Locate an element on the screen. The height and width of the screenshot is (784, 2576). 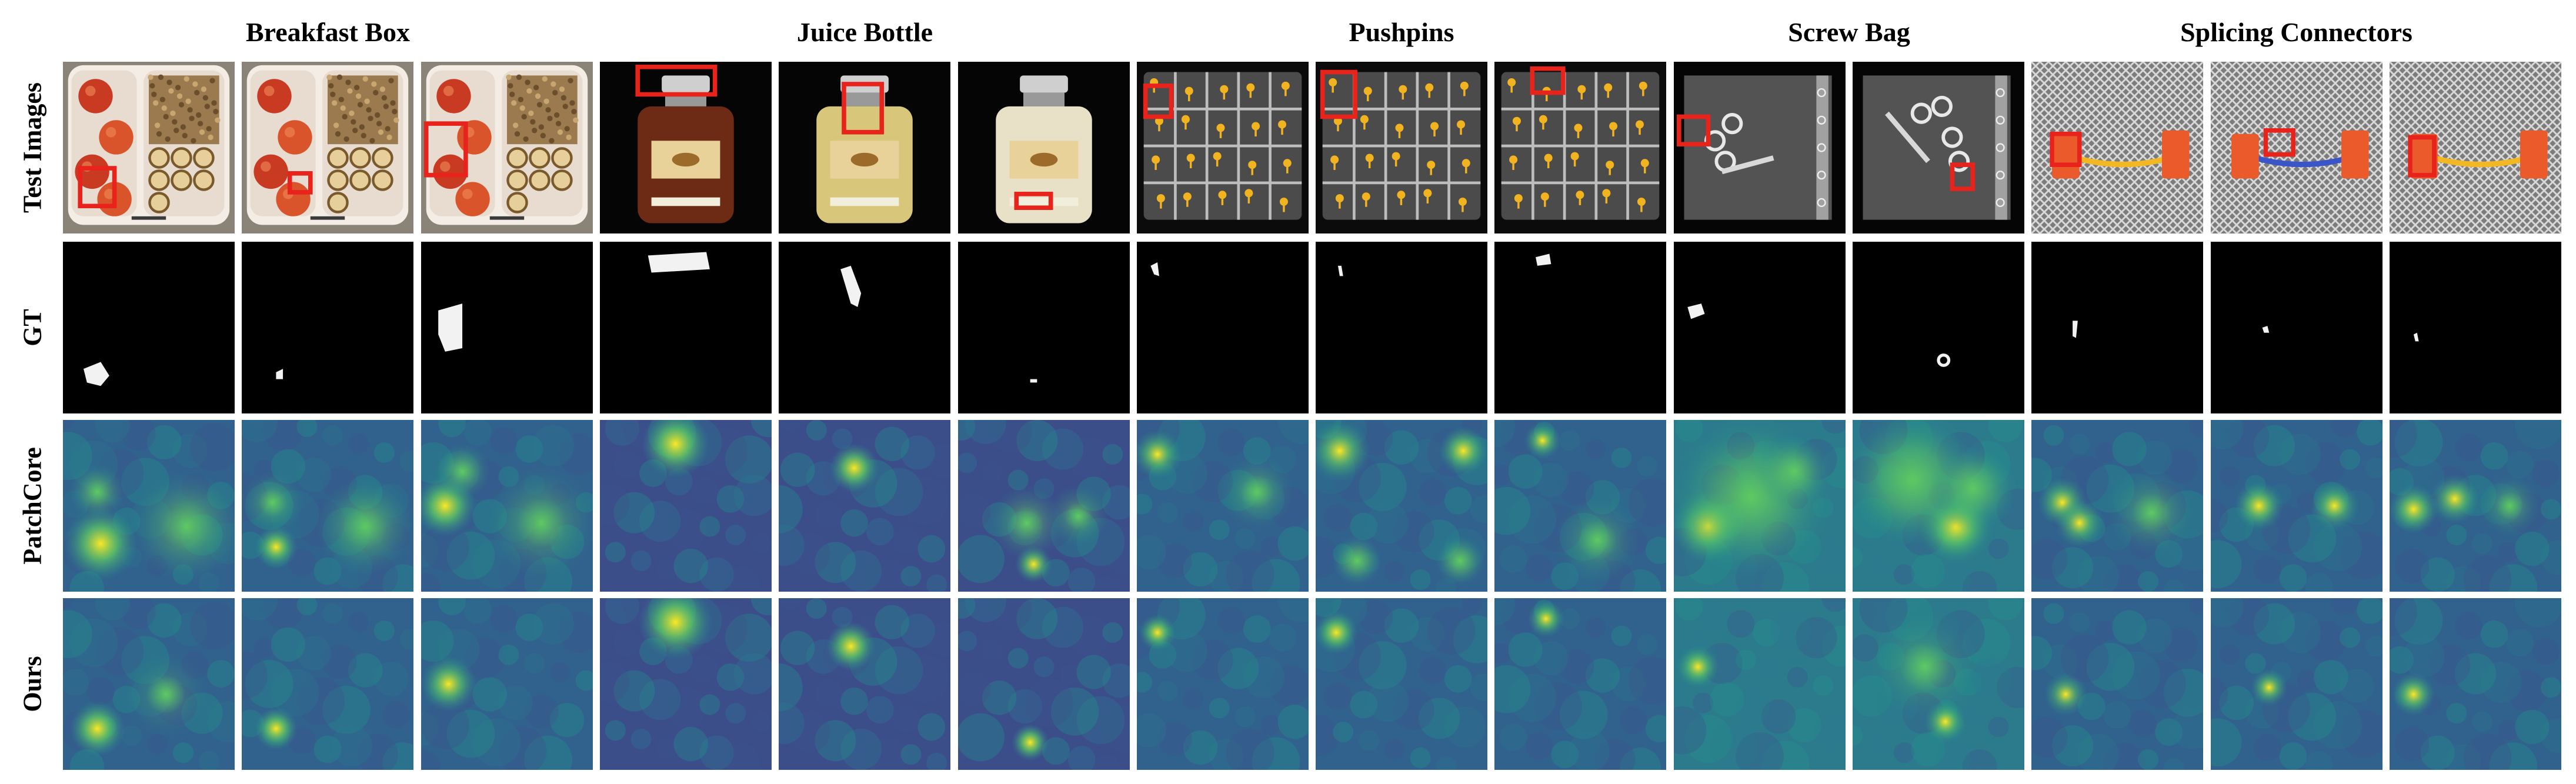
category-title-juice: Juice Bottle is located at coordinates (864, 32).